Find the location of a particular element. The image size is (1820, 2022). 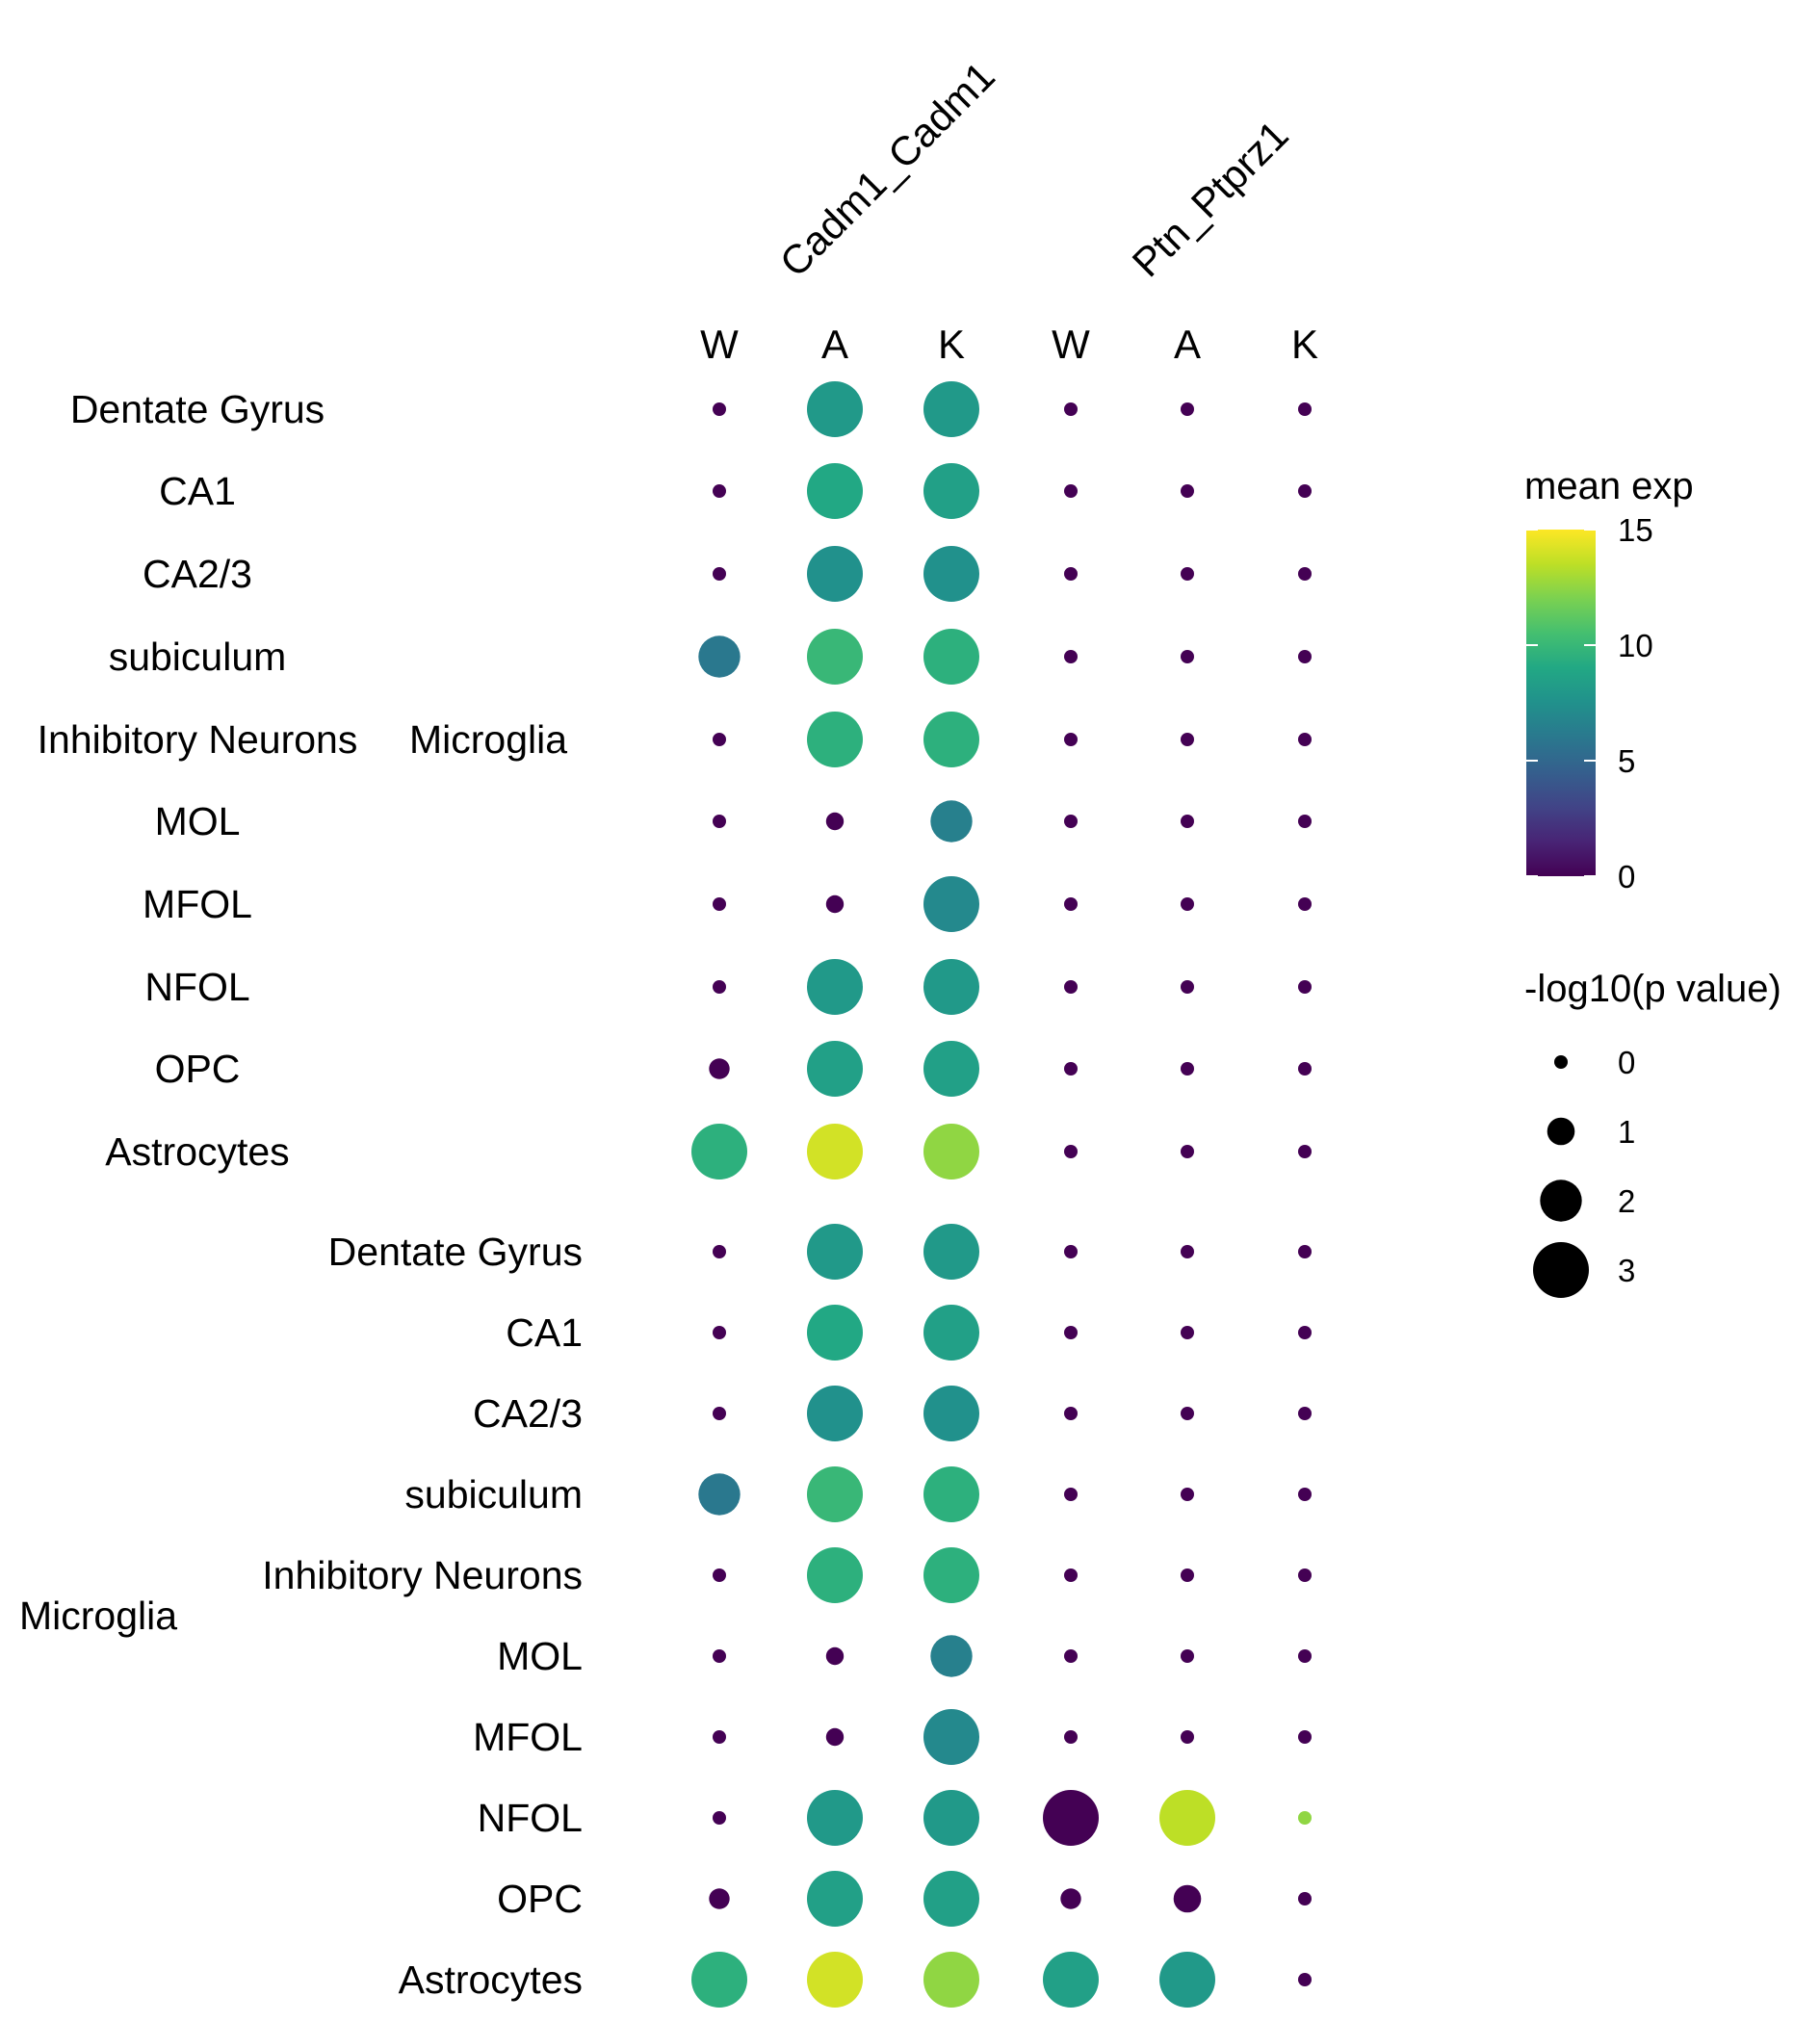

row-label: MOL is located at coordinates (198, 821).